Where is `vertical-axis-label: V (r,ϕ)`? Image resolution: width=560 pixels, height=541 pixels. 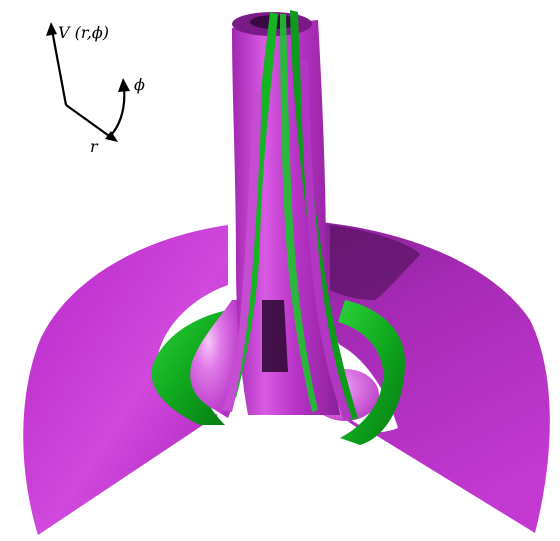 vertical-axis-label: V (r,ϕ) is located at coordinates (83, 32).